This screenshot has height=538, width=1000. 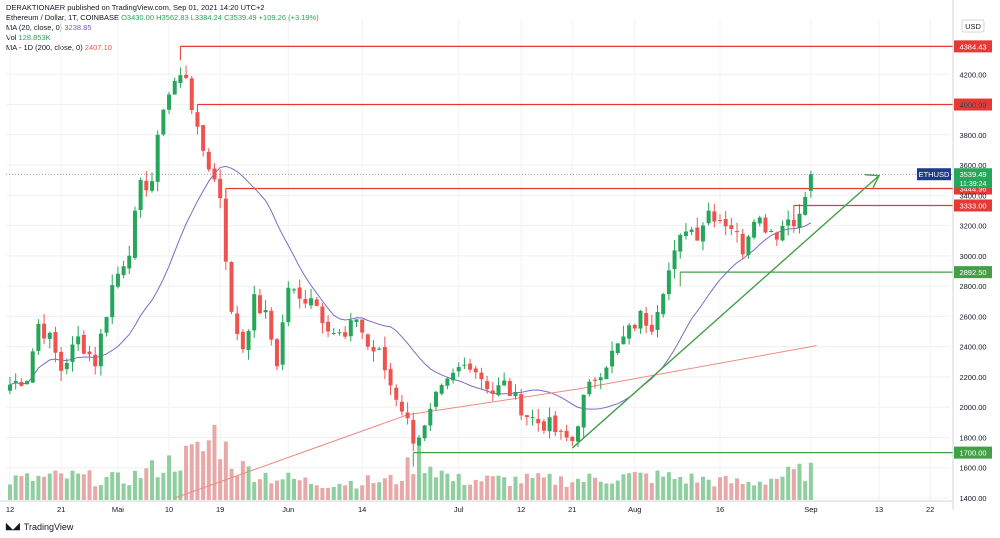 I want to click on y-tick-label: 2400.00, so click(x=972, y=347).